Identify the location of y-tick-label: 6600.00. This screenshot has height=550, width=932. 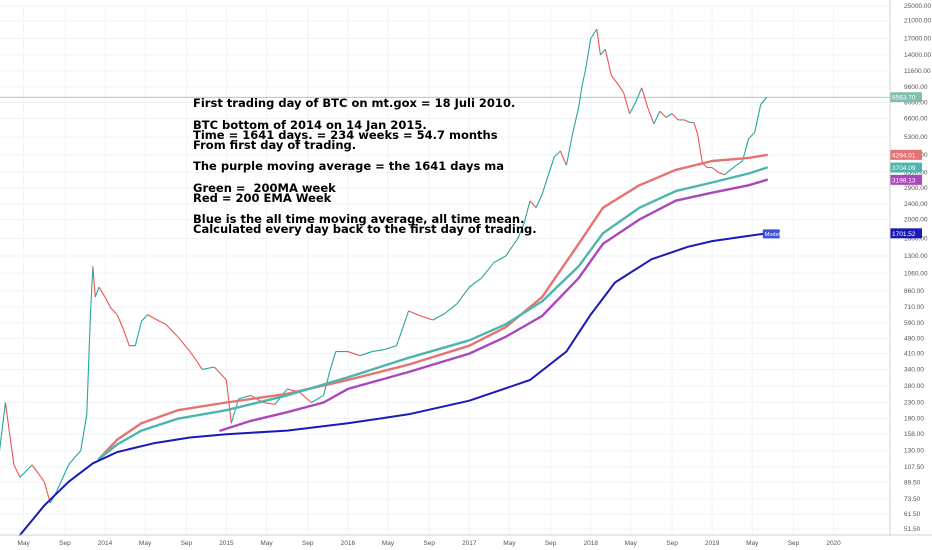
(916, 119).